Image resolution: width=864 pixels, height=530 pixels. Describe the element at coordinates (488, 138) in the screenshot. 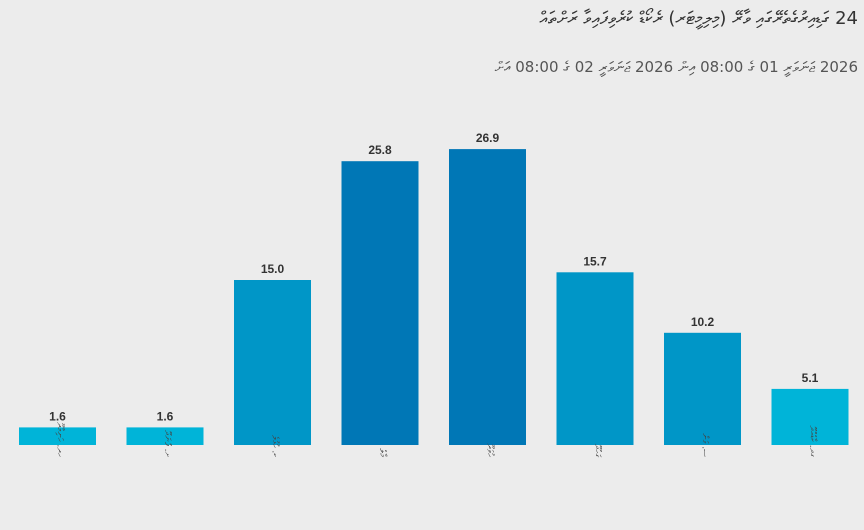

I see `bar-value-label-5: 26.9` at that location.